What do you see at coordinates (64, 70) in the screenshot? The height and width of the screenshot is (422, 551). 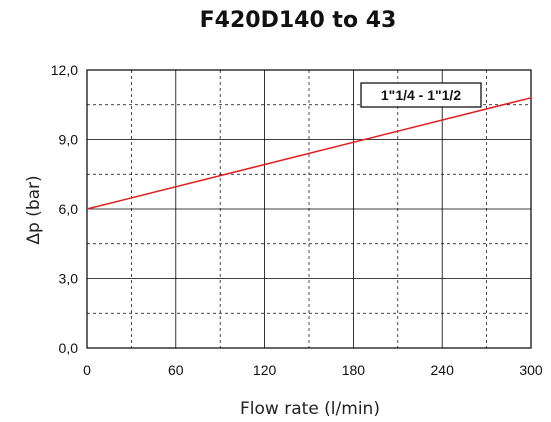 I see `y-tick-label: 12,0` at bounding box center [64, 70].